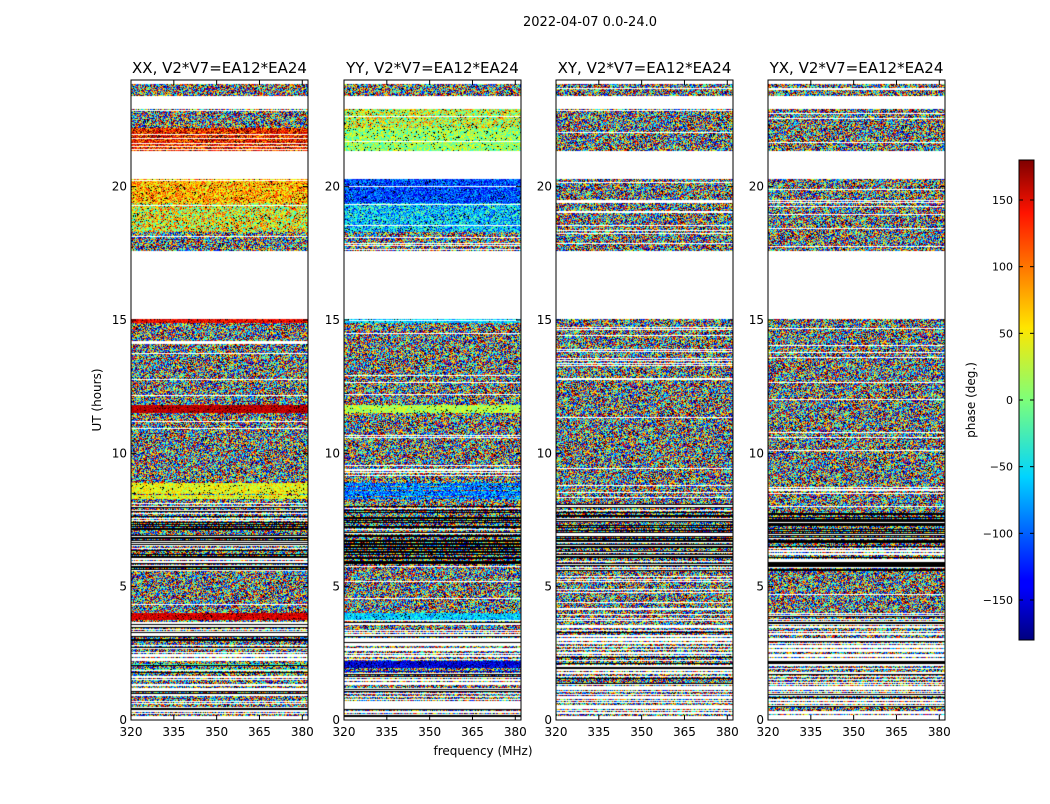 The image size is (1050, 804). What do you see at coordinates (1001, 467) in the screenshot?
I see `colorbar-tick-label: −50` at bounding box center [1001, 467].